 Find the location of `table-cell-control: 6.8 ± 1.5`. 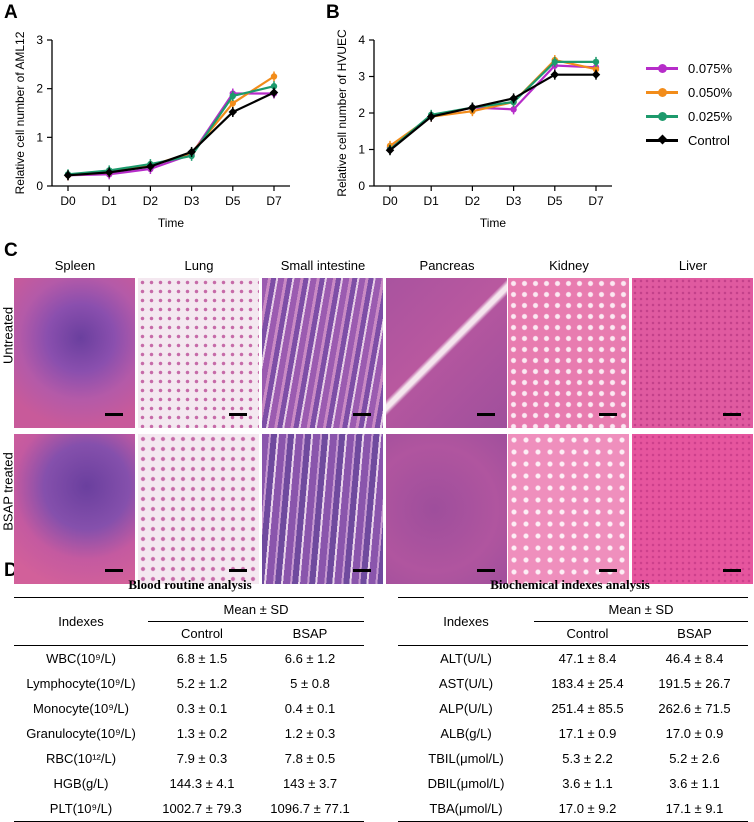

table-cell-control: 6.8 ± 1.5 is located at coordinates (202, 658).